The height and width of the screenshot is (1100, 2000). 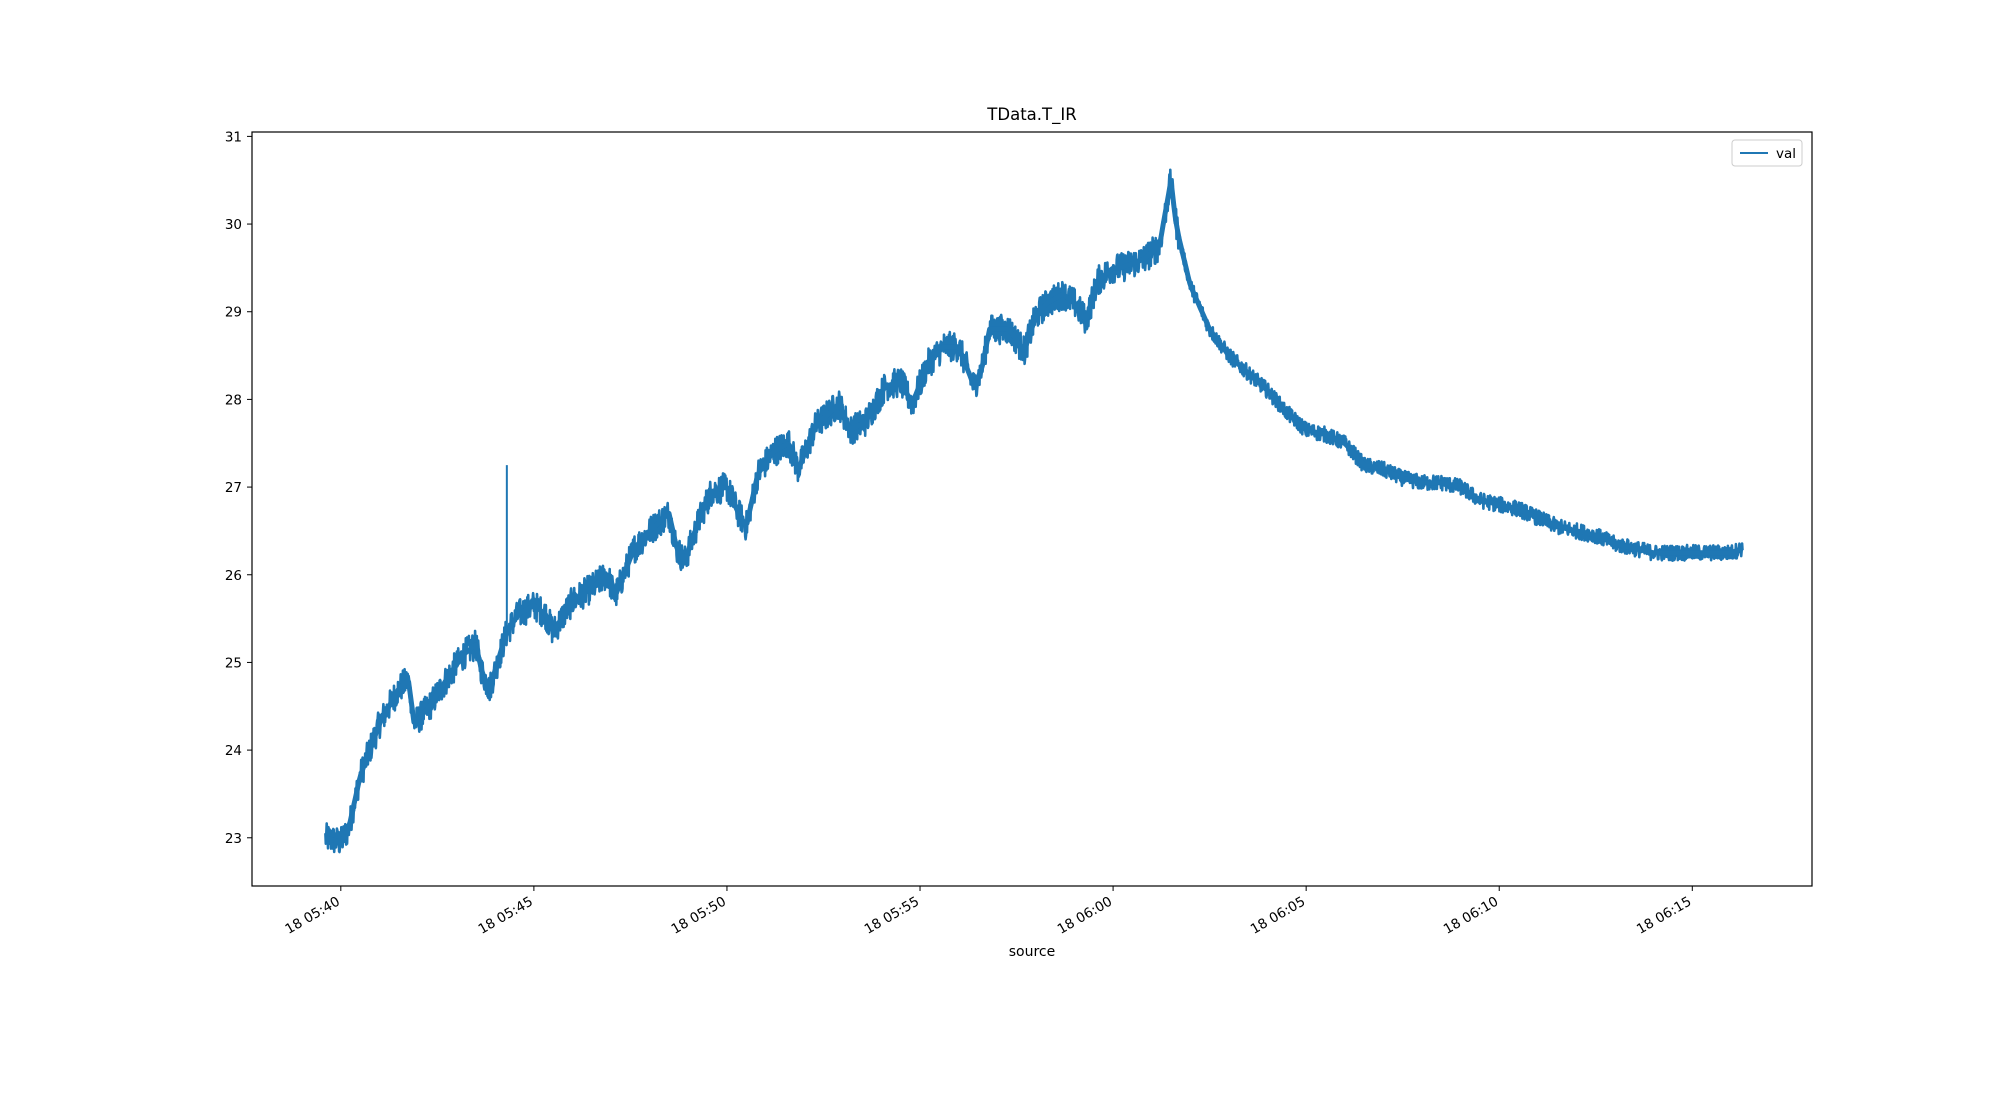 I want to click on y-tick-label: 28, so click(x=233, y=400).